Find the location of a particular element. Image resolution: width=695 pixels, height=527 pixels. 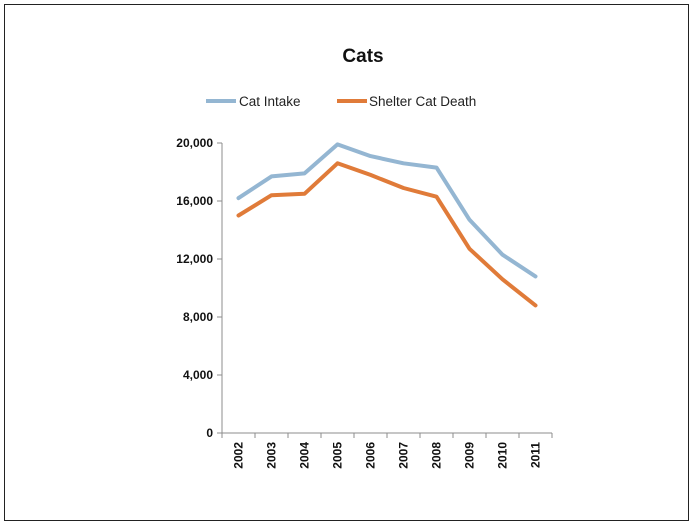

legend-label-cat-intake: Cat Intake is located at coordinates (270, 101).